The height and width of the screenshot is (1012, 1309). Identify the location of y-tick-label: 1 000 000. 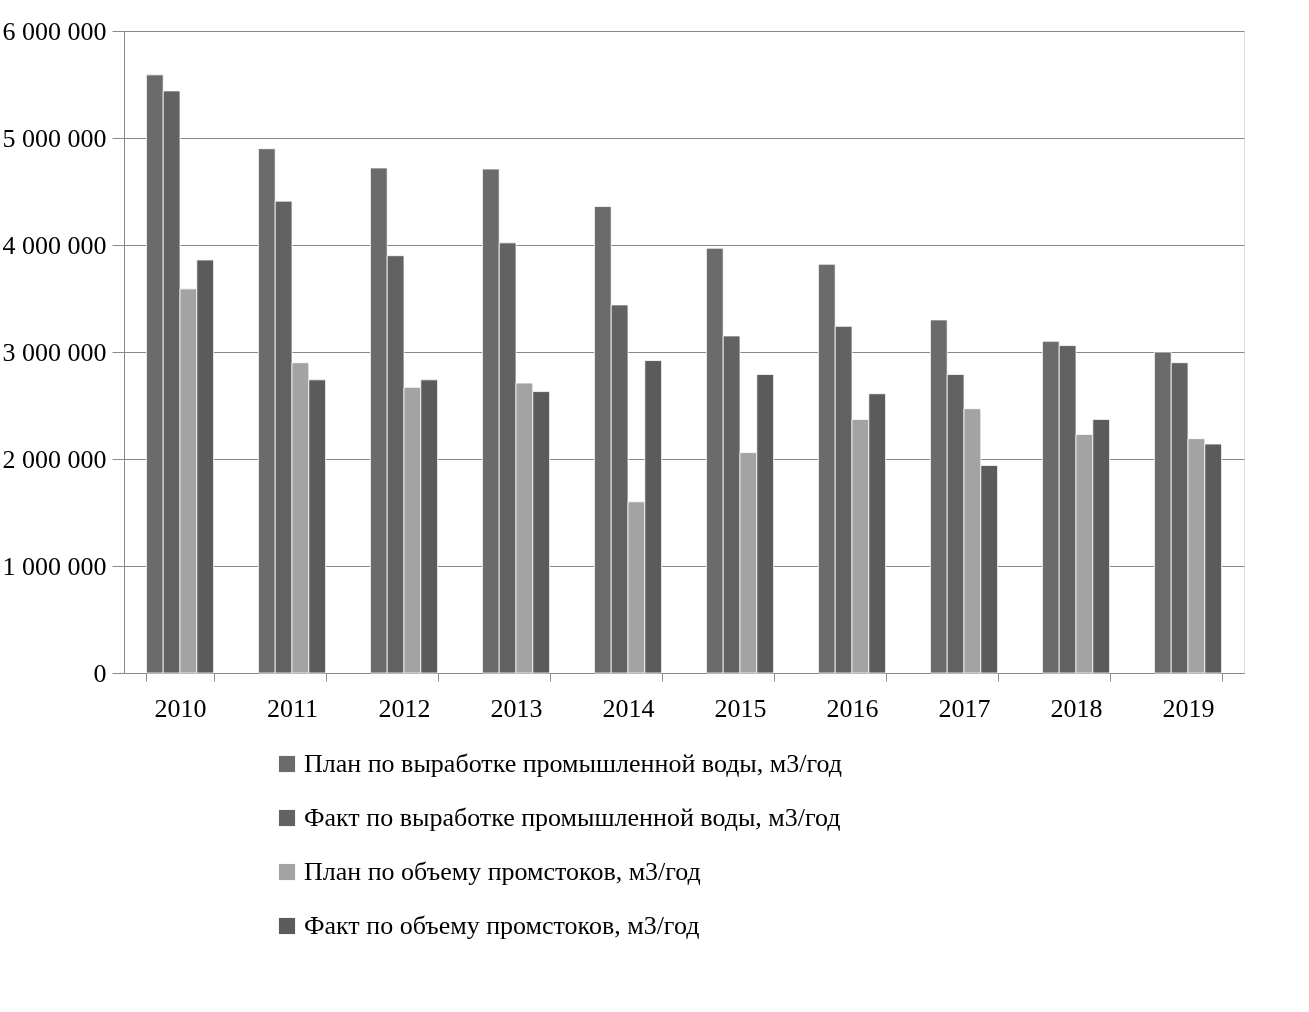
(54, 566).